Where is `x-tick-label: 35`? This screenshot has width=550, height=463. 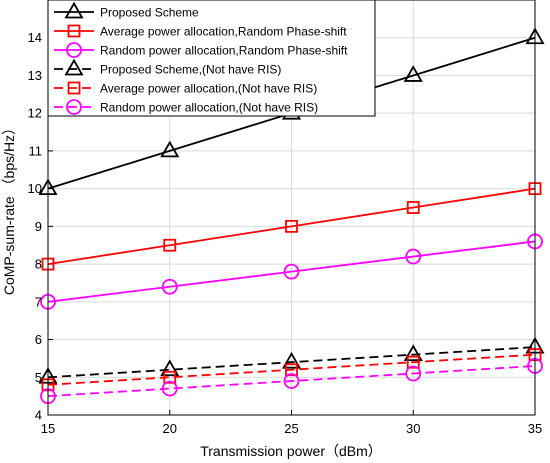 x-tick-label: 35 is located at coordinates (535, 428).